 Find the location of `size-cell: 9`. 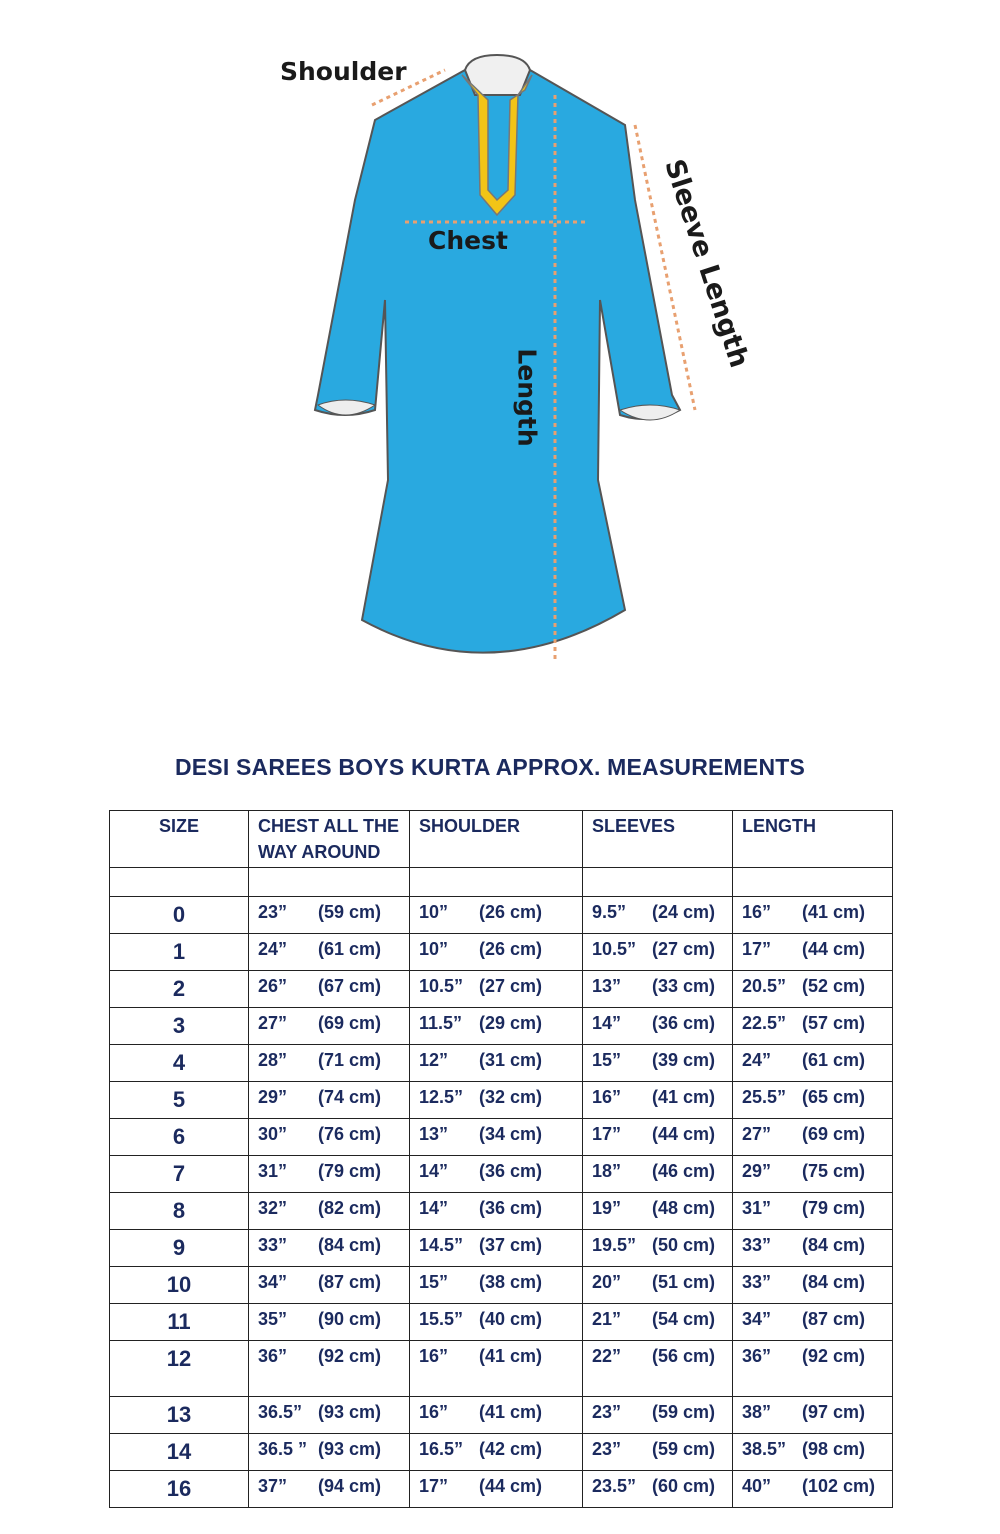

size-cell: 9 is located at coordinates (179, 1248).